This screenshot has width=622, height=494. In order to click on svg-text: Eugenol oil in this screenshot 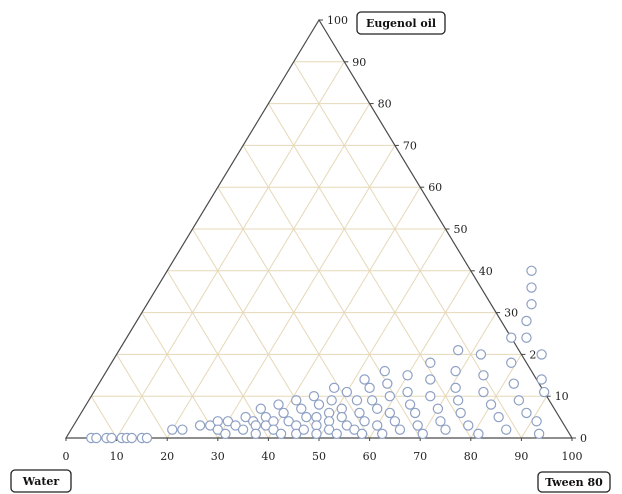, I will do `click(401, 23)`.